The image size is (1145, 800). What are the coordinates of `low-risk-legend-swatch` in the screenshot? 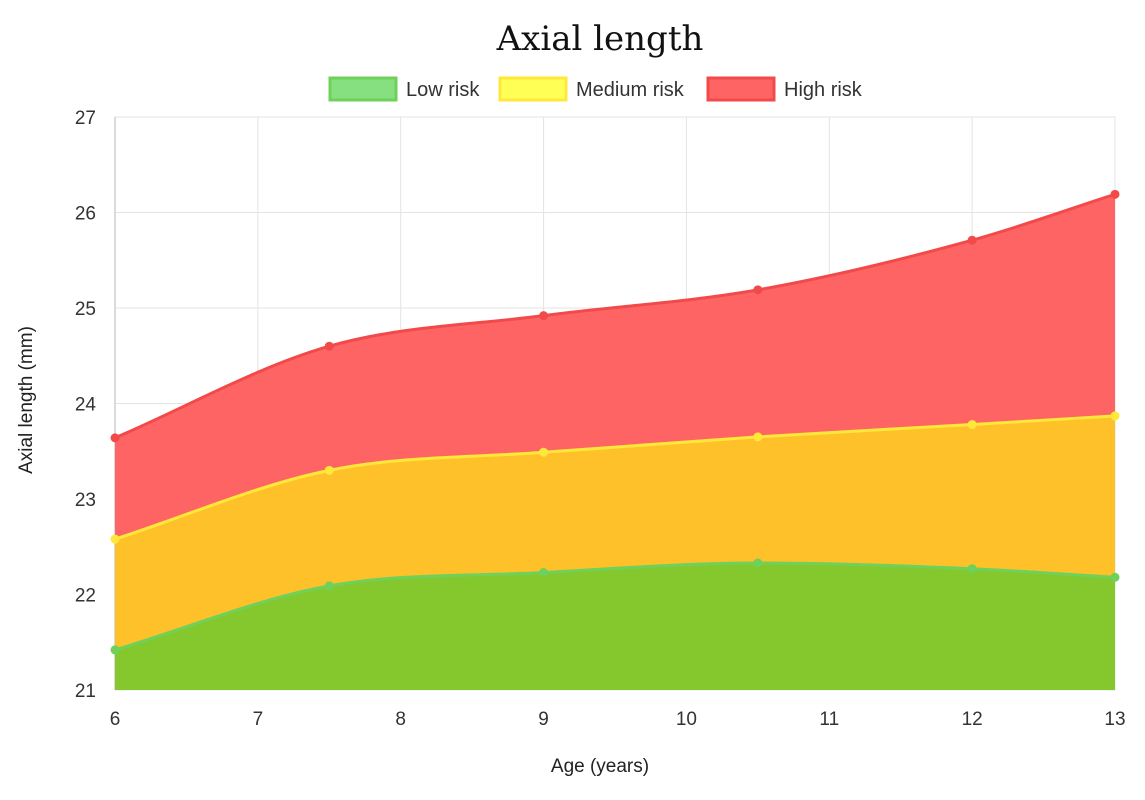 It's located at (363, 89).